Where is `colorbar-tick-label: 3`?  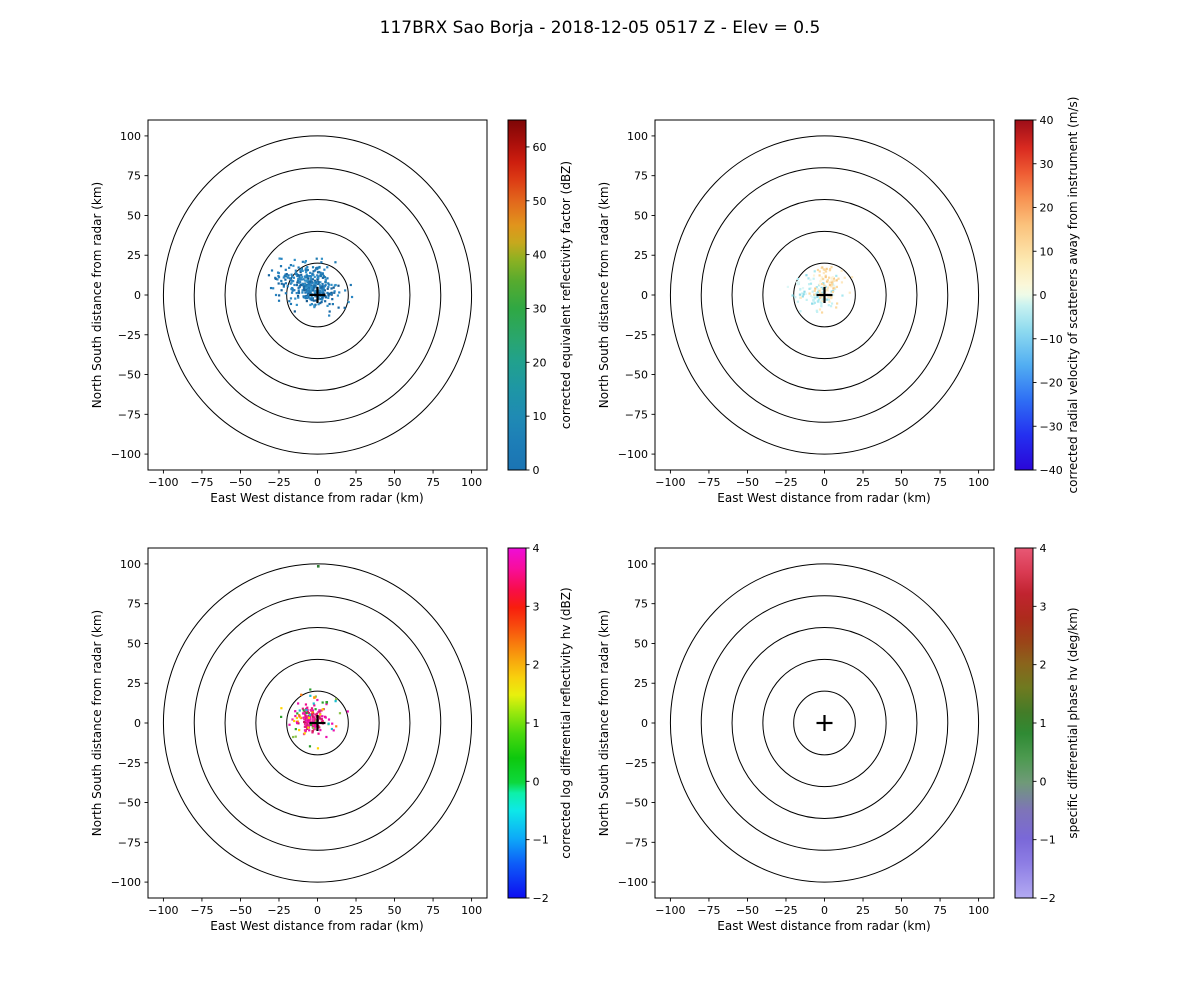 colorbar-tick-label: 3 is located at coordinates (536, 606).